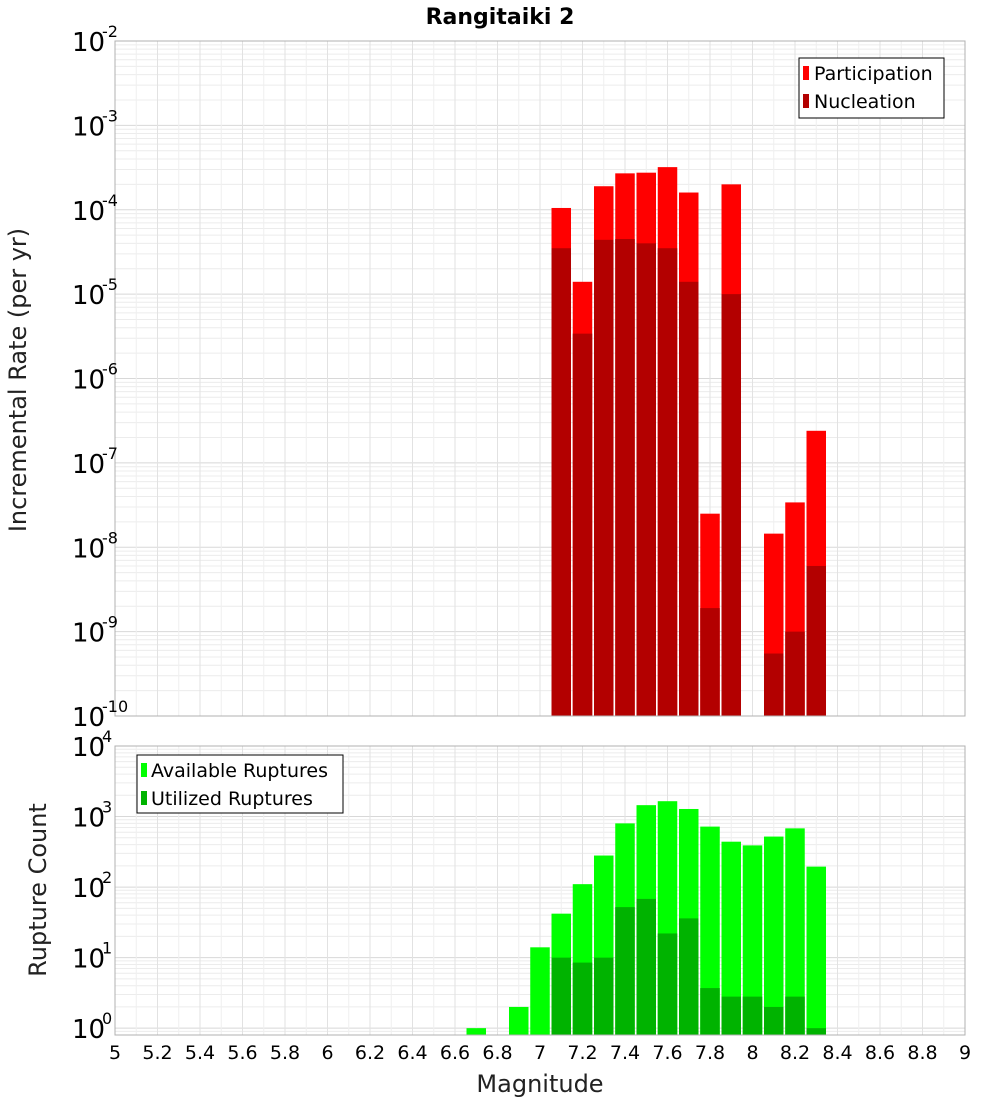 The width and height of the screenshot is (1000, 1100). Describe the element at coordinates (455, 1053) in the screenshot. I see `x-tick-label: 6.6` at that location.